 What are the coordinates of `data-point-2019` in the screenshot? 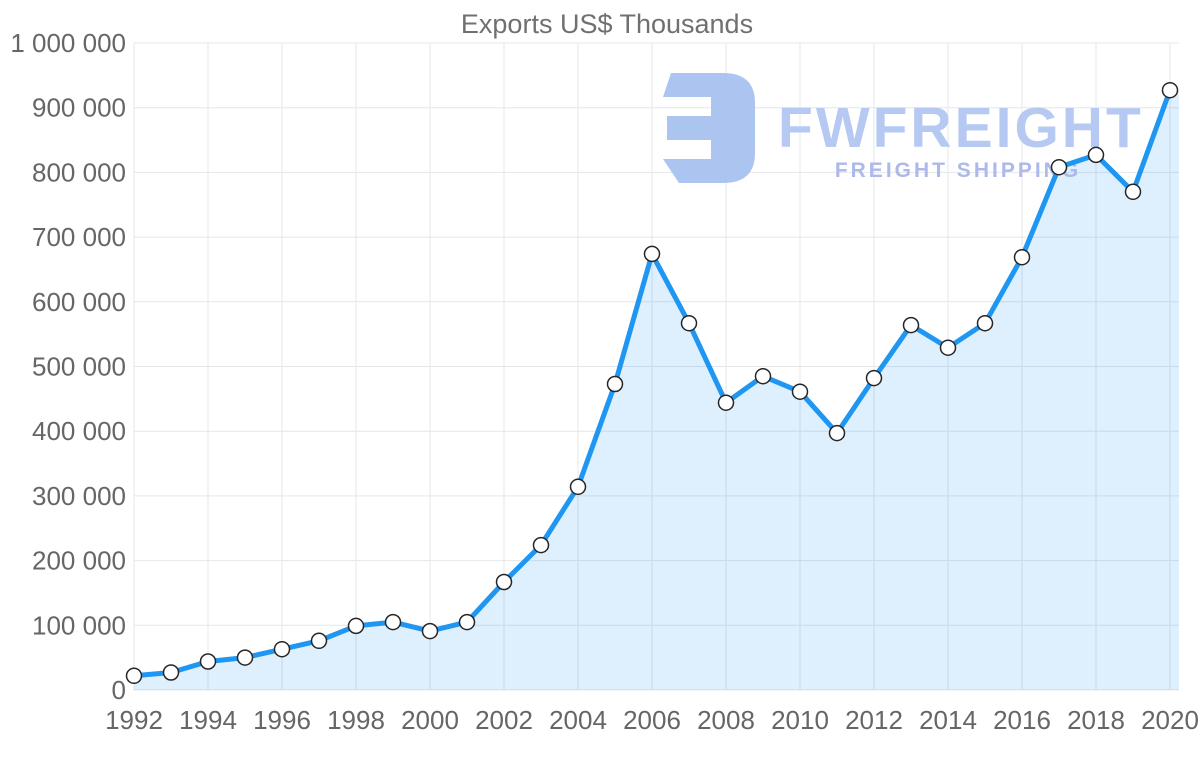 It's located at (1133, 192).